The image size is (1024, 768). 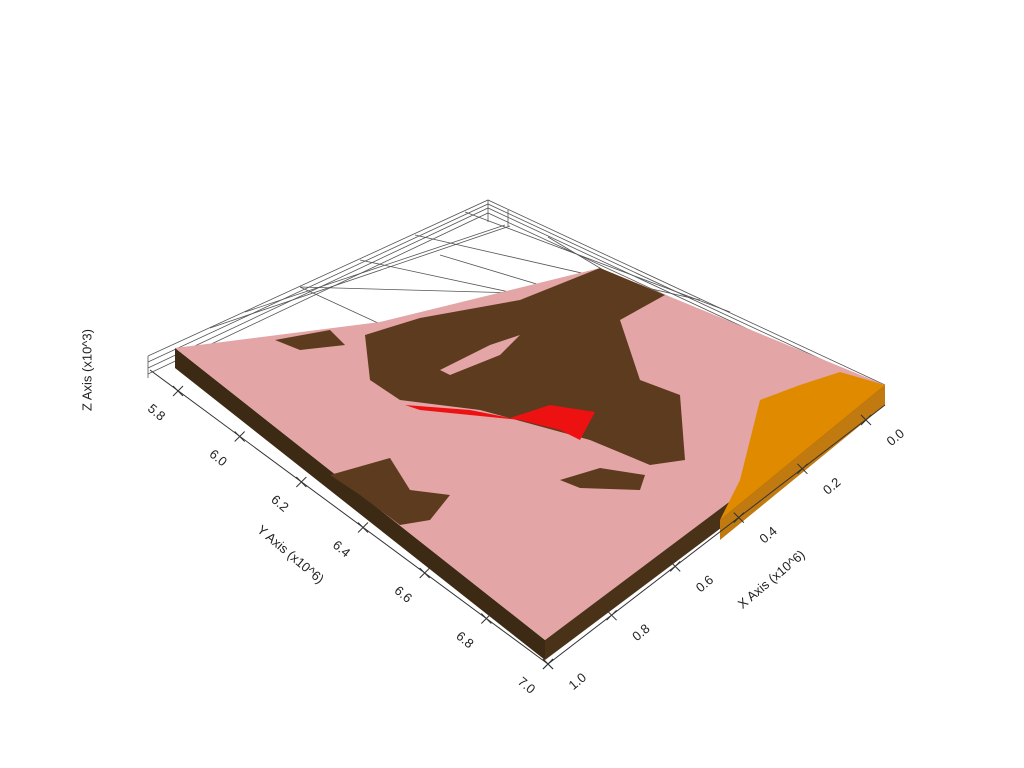 What do you see at coordinates (341, 548) in the screenshot?
I see `y-tick-label: 6.4` at bounding box center [341, 548].